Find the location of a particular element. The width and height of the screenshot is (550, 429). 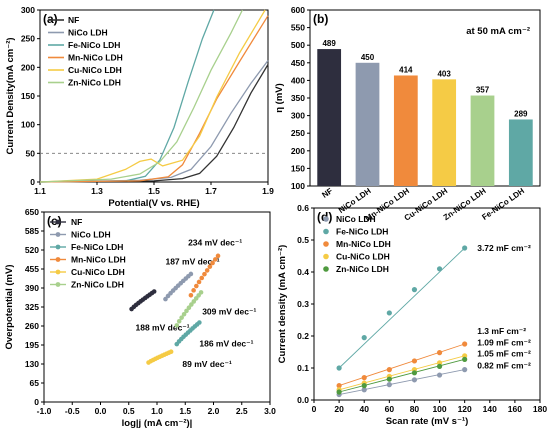

y-axis-label: Current Density(mA cm⁻²) is located at coordinates (10, 95).